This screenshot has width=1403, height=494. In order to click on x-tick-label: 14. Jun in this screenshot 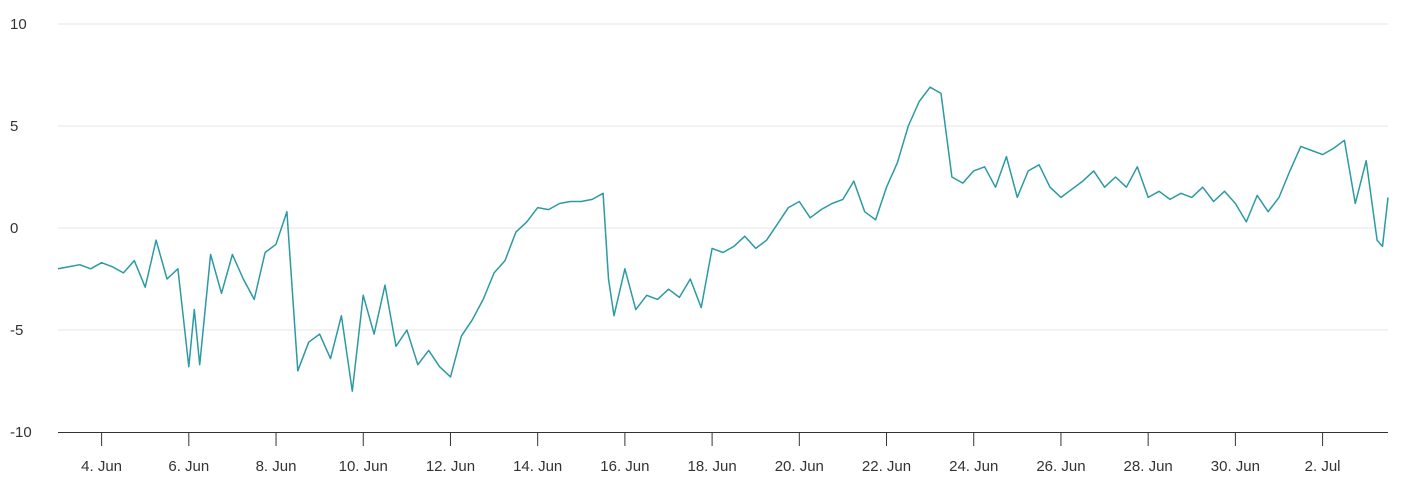, I will do `click(537, 466)`.